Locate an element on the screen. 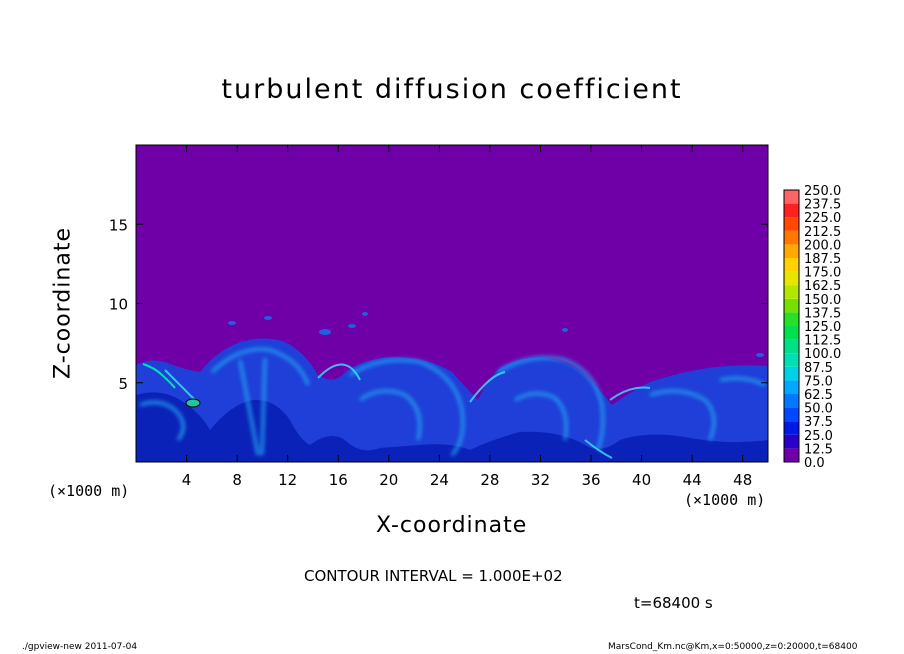 The image size is (904, 654). x-tick-label: 20 is located at coordinates (388, 480).